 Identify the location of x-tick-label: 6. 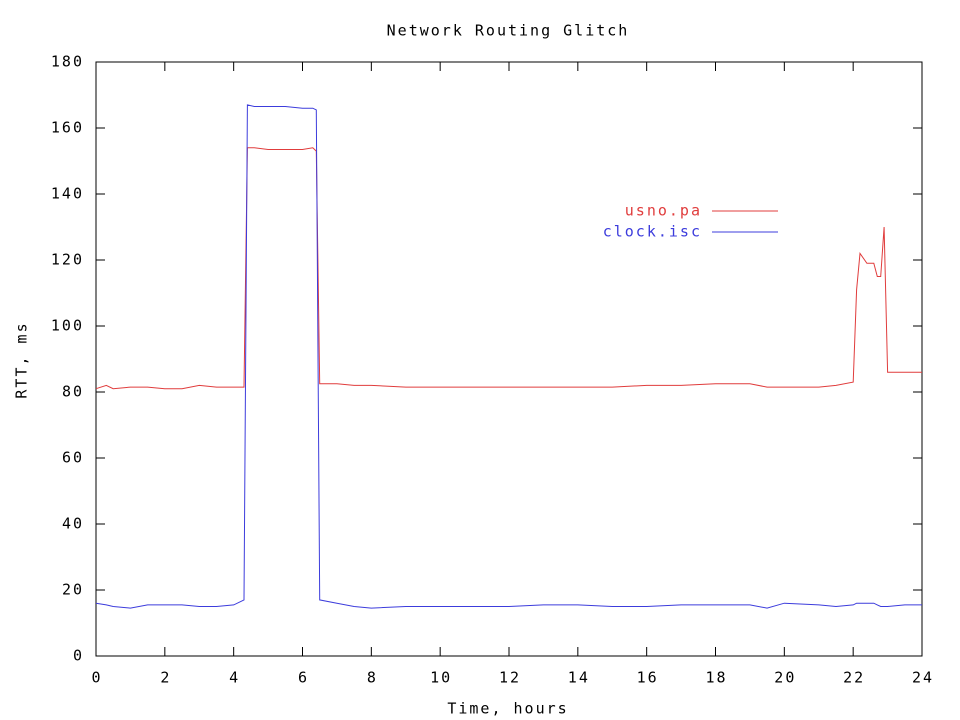
(303, 678).